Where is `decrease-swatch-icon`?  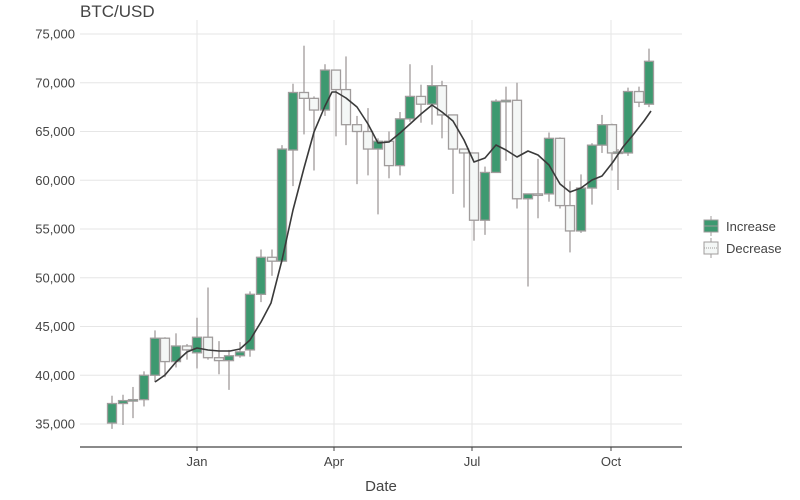
decrease-swatch-icon is located at coordinates (711, 248).